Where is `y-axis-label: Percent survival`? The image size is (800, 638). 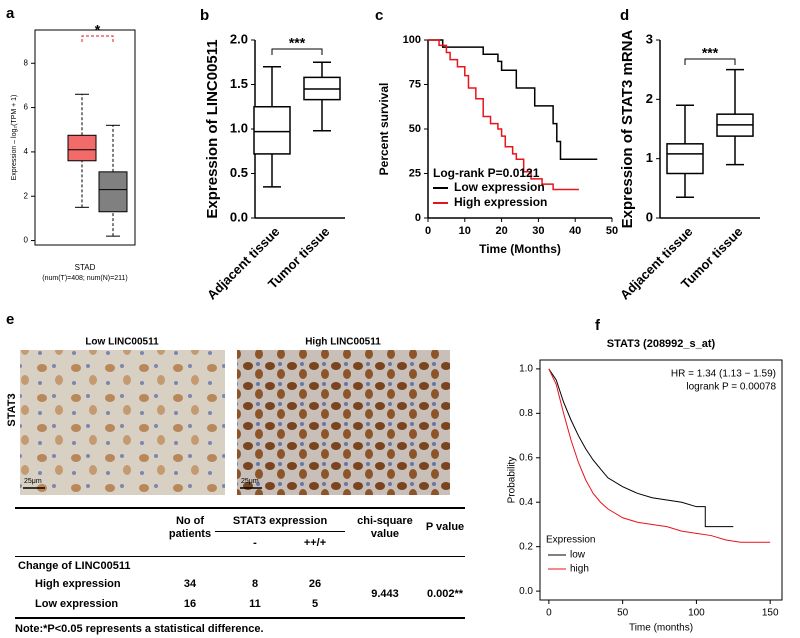 y-axis-label: Percent survival is located at coordinates (384, 129).